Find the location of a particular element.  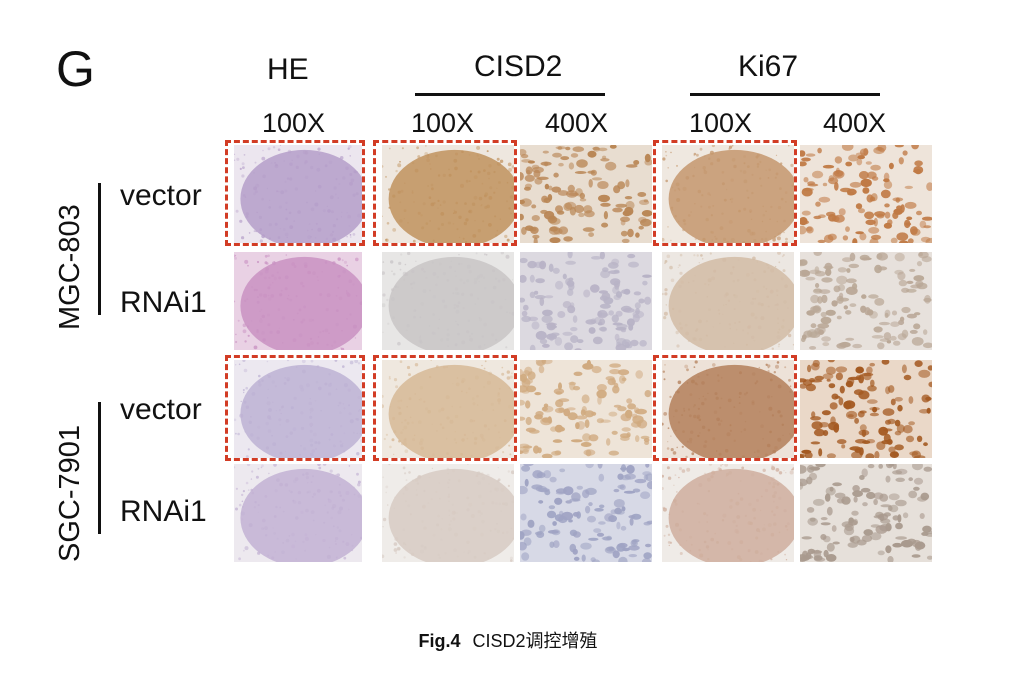

figure-caption: Fig.4 CISD2调控增殖 is located at coordinates (508, 641).